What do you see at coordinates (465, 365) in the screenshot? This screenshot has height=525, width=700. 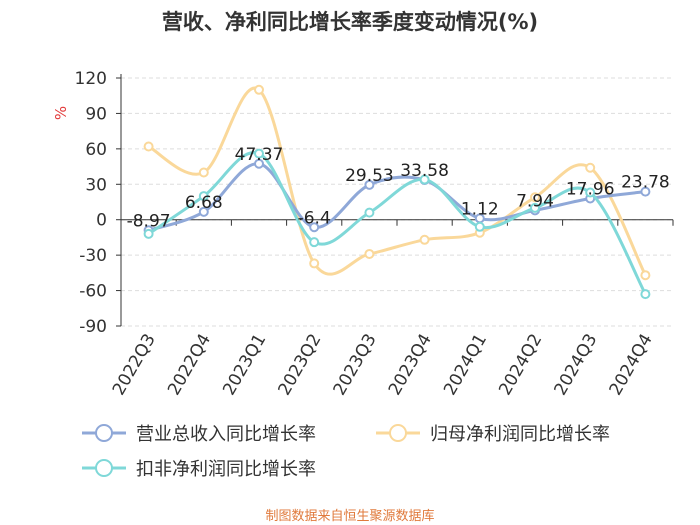 I see `x-tick-label: 2024Q1` at bounding box center [465, 365].